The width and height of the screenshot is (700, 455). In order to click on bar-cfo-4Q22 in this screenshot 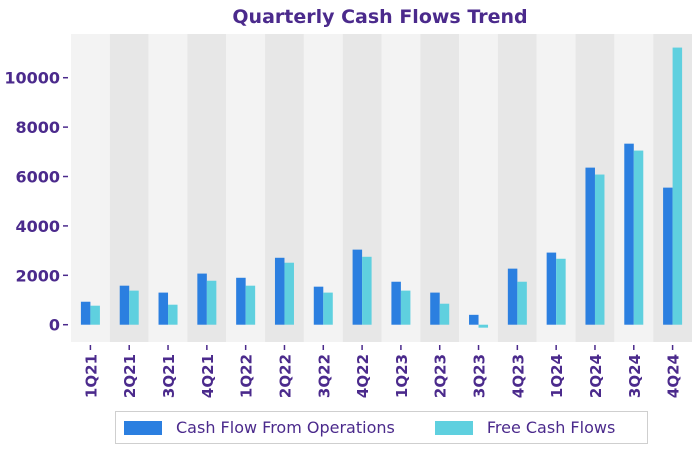, I will do `click(357, 287)`.